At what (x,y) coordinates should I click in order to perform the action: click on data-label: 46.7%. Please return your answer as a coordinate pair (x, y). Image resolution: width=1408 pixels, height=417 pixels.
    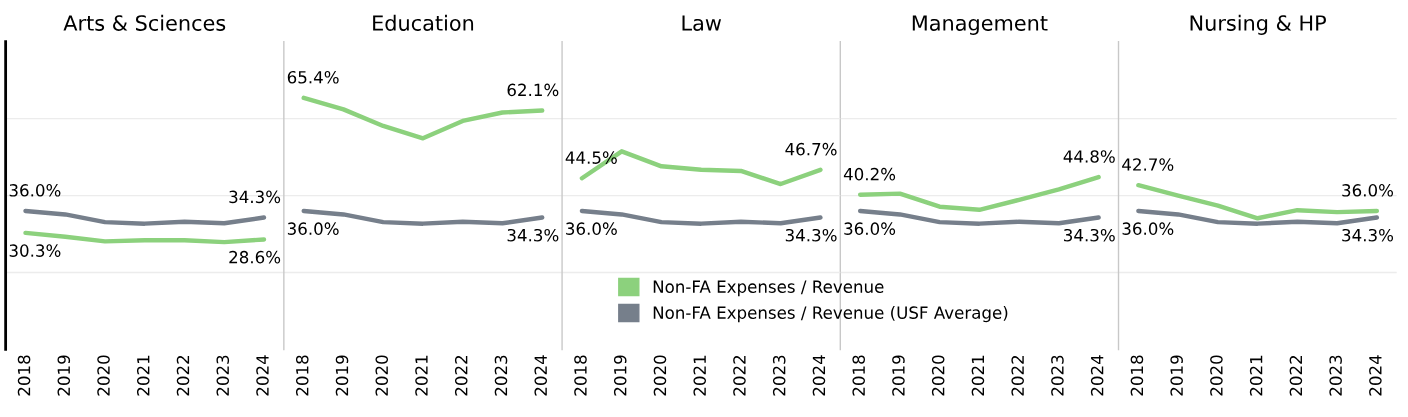
    Looking at the image, I should click on (811, 149).